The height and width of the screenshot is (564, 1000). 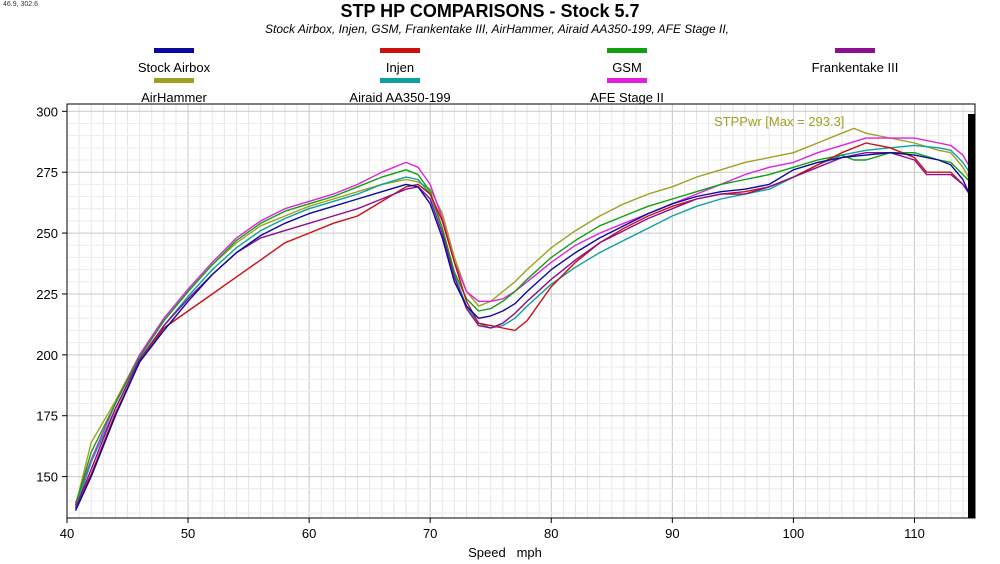 I want to click on x-tick-label: 50, so click(x=188, y=533).